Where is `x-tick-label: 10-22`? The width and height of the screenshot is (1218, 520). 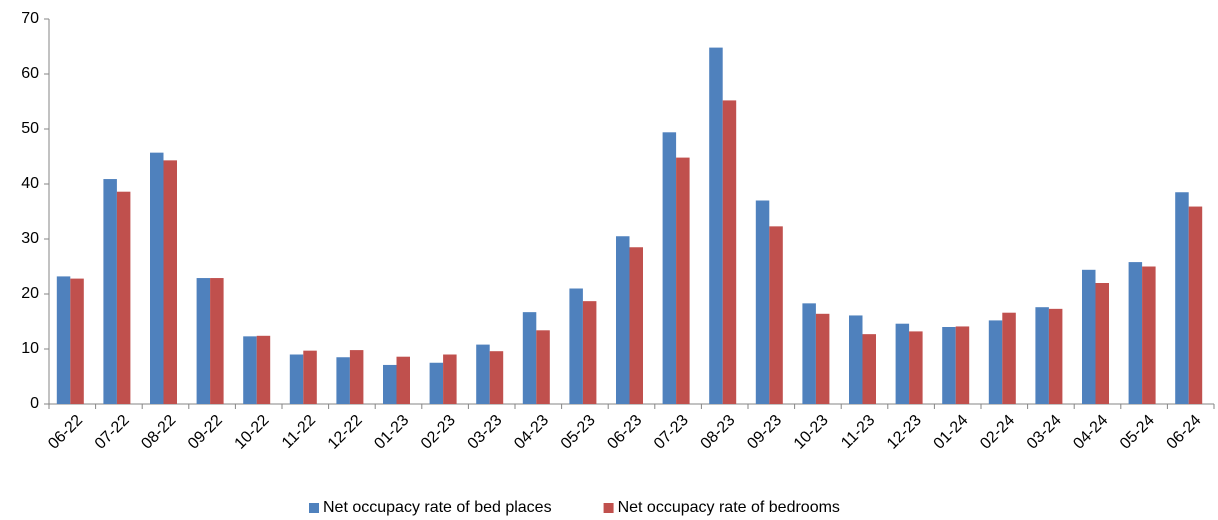
x-tick-label: 10-22 is located at coordinates (252, 432).